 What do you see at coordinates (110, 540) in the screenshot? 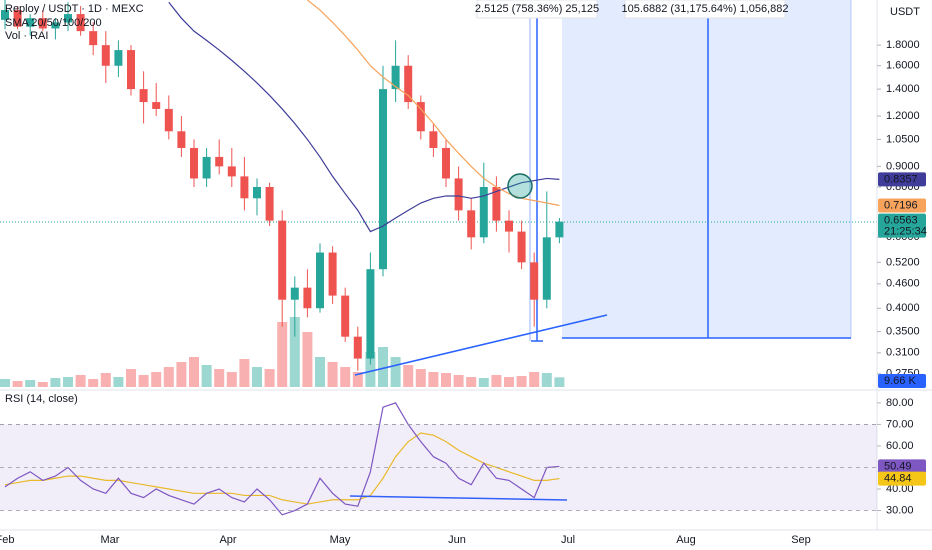
I see `x-tick-label: Mar` at bounding box center [110, 540].